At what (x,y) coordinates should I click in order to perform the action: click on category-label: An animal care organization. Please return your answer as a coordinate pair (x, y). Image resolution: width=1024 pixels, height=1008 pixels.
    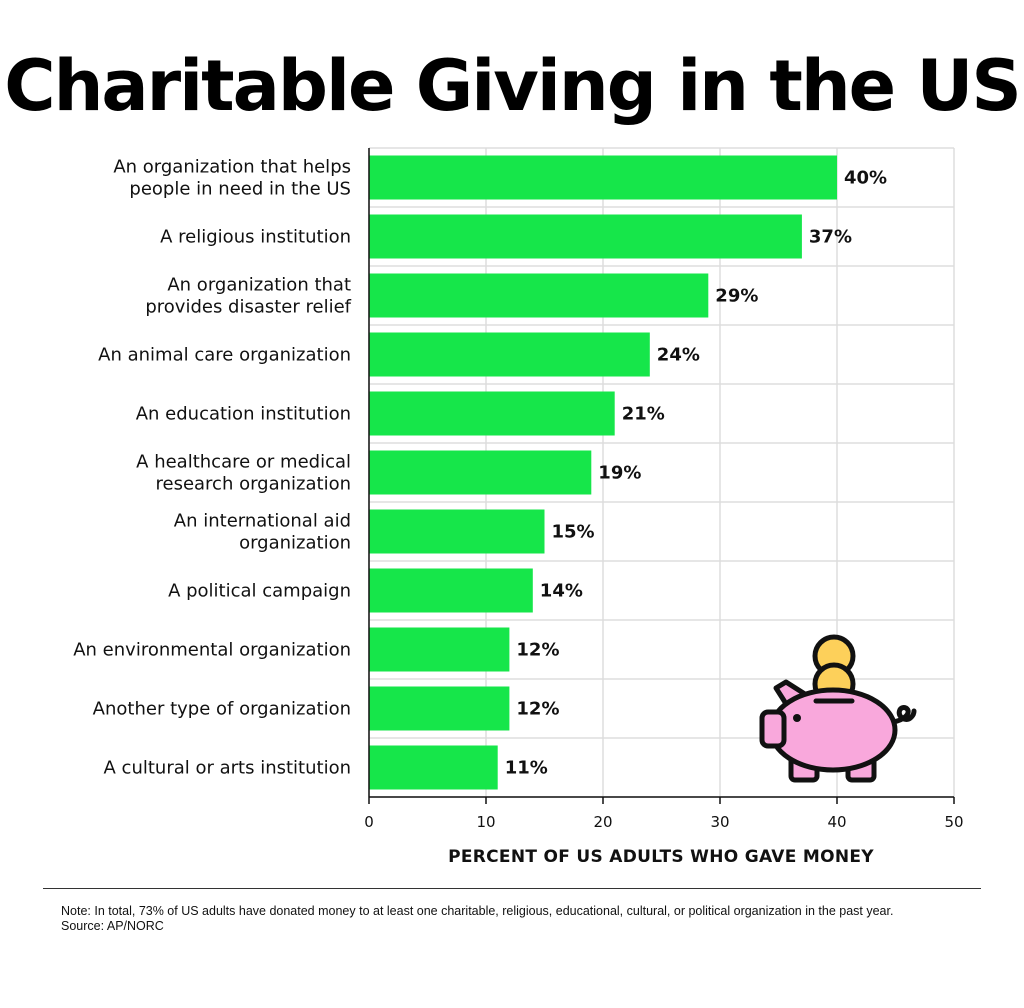
    Looking at the image, I should click on (224, 355).